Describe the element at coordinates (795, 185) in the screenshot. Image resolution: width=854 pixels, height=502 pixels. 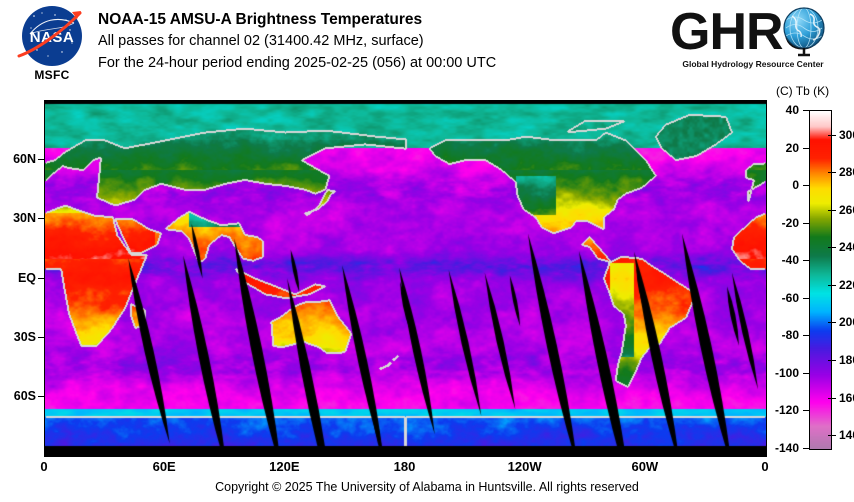
I see `colorbar-celsius-label: 0` at that location.